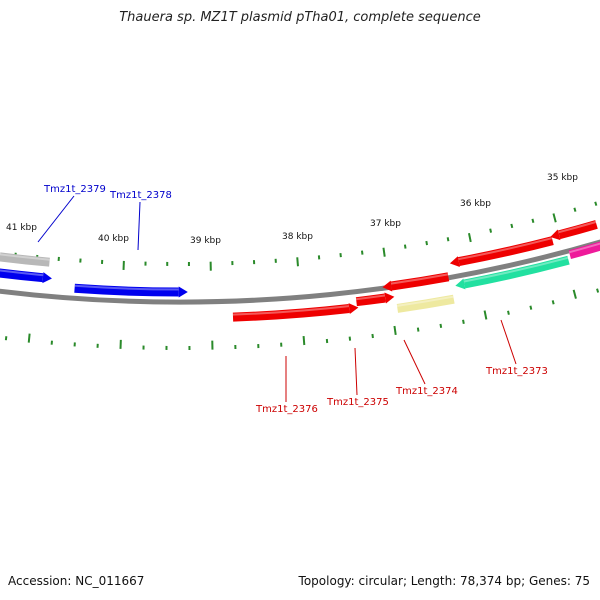 The image size is (600, 600). I want to click on inner-tick-ring, so click(302, 319).